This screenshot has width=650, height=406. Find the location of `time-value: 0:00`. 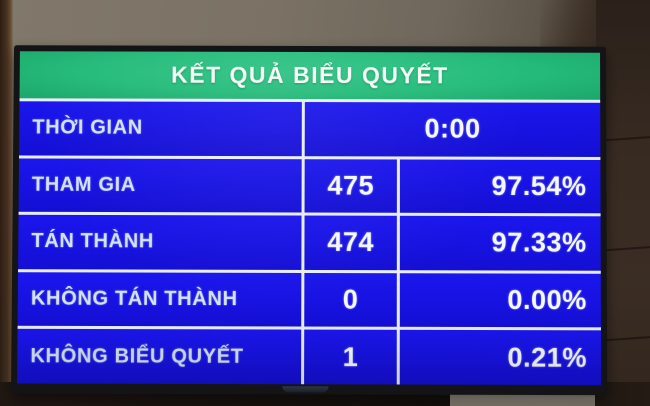

time-value: 0:00 is located at coordinates (452, 128).